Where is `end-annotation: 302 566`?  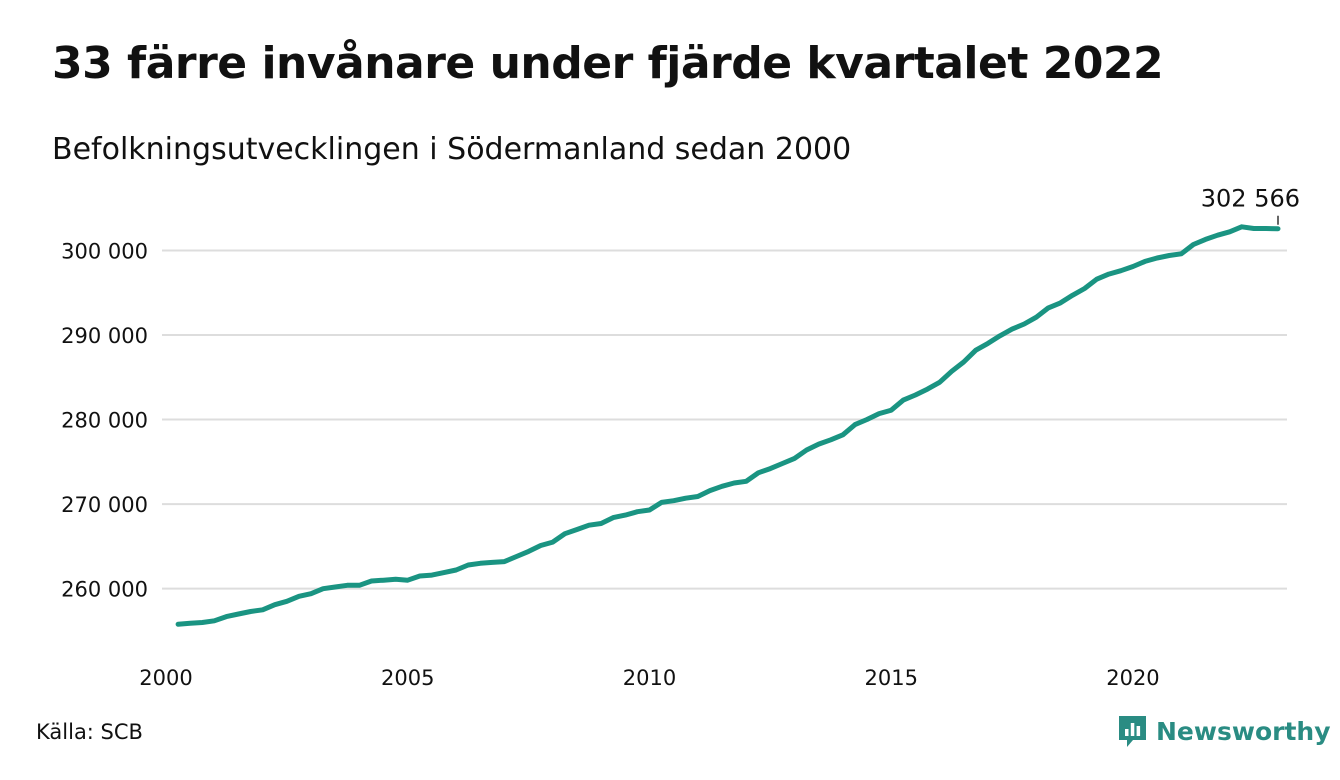 end-annotation: 302 566 is located at coordinates (1250, 205).